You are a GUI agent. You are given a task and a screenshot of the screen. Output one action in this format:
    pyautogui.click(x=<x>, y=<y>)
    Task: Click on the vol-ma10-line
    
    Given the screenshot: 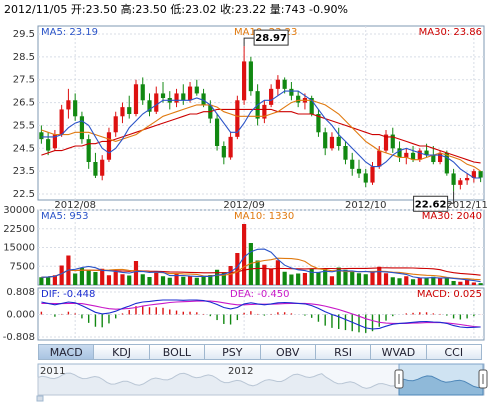 What is the action you would take?
    pyautogui.click(x=261, y=269)
    